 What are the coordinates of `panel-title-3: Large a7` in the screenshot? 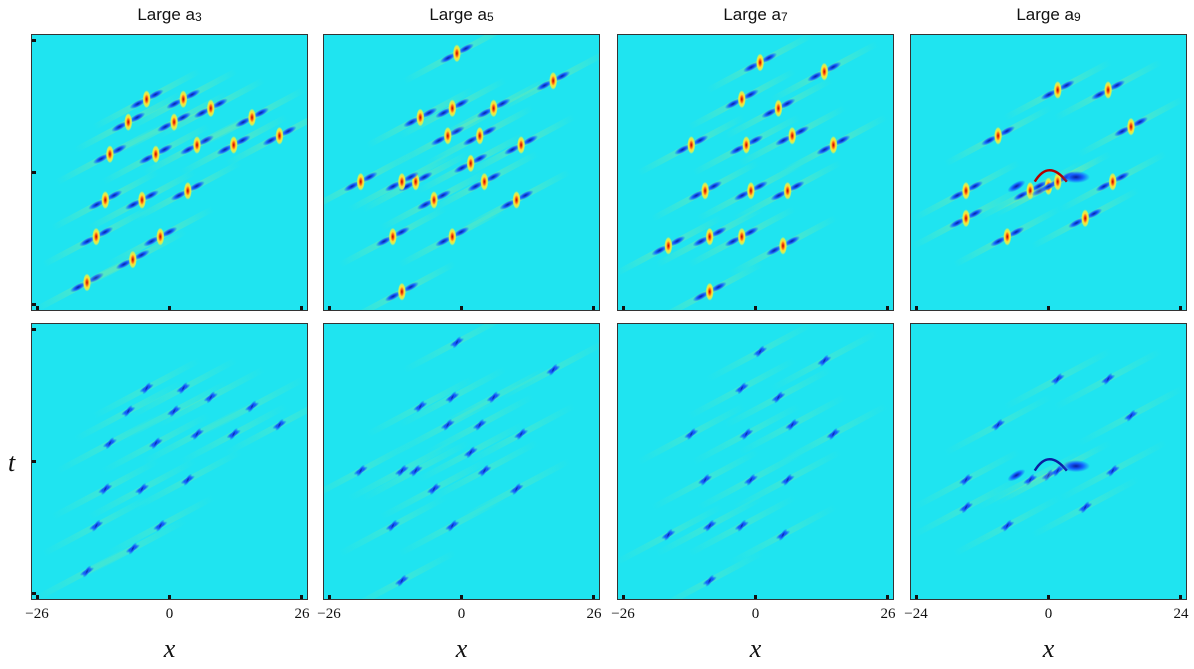 It's located at (755, 15).